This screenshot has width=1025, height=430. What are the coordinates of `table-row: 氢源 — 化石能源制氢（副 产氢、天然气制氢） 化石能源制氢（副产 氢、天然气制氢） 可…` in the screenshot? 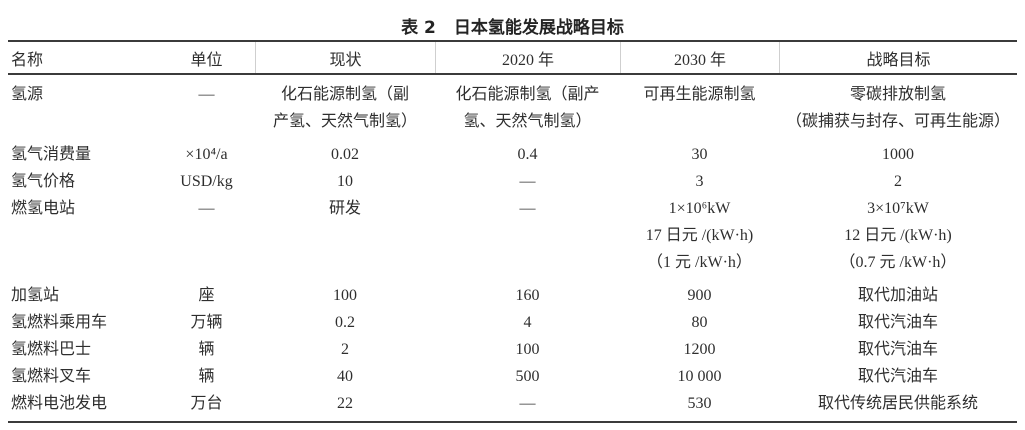 It's located at (512, 111).